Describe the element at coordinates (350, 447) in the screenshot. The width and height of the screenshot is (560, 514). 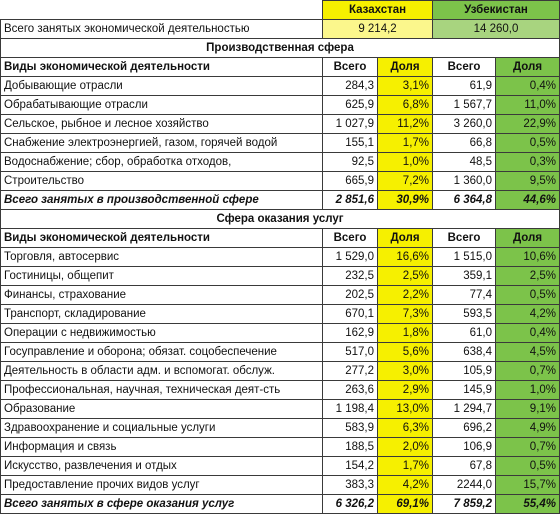
I see `kazakhstan-total: 188,5` at that location.